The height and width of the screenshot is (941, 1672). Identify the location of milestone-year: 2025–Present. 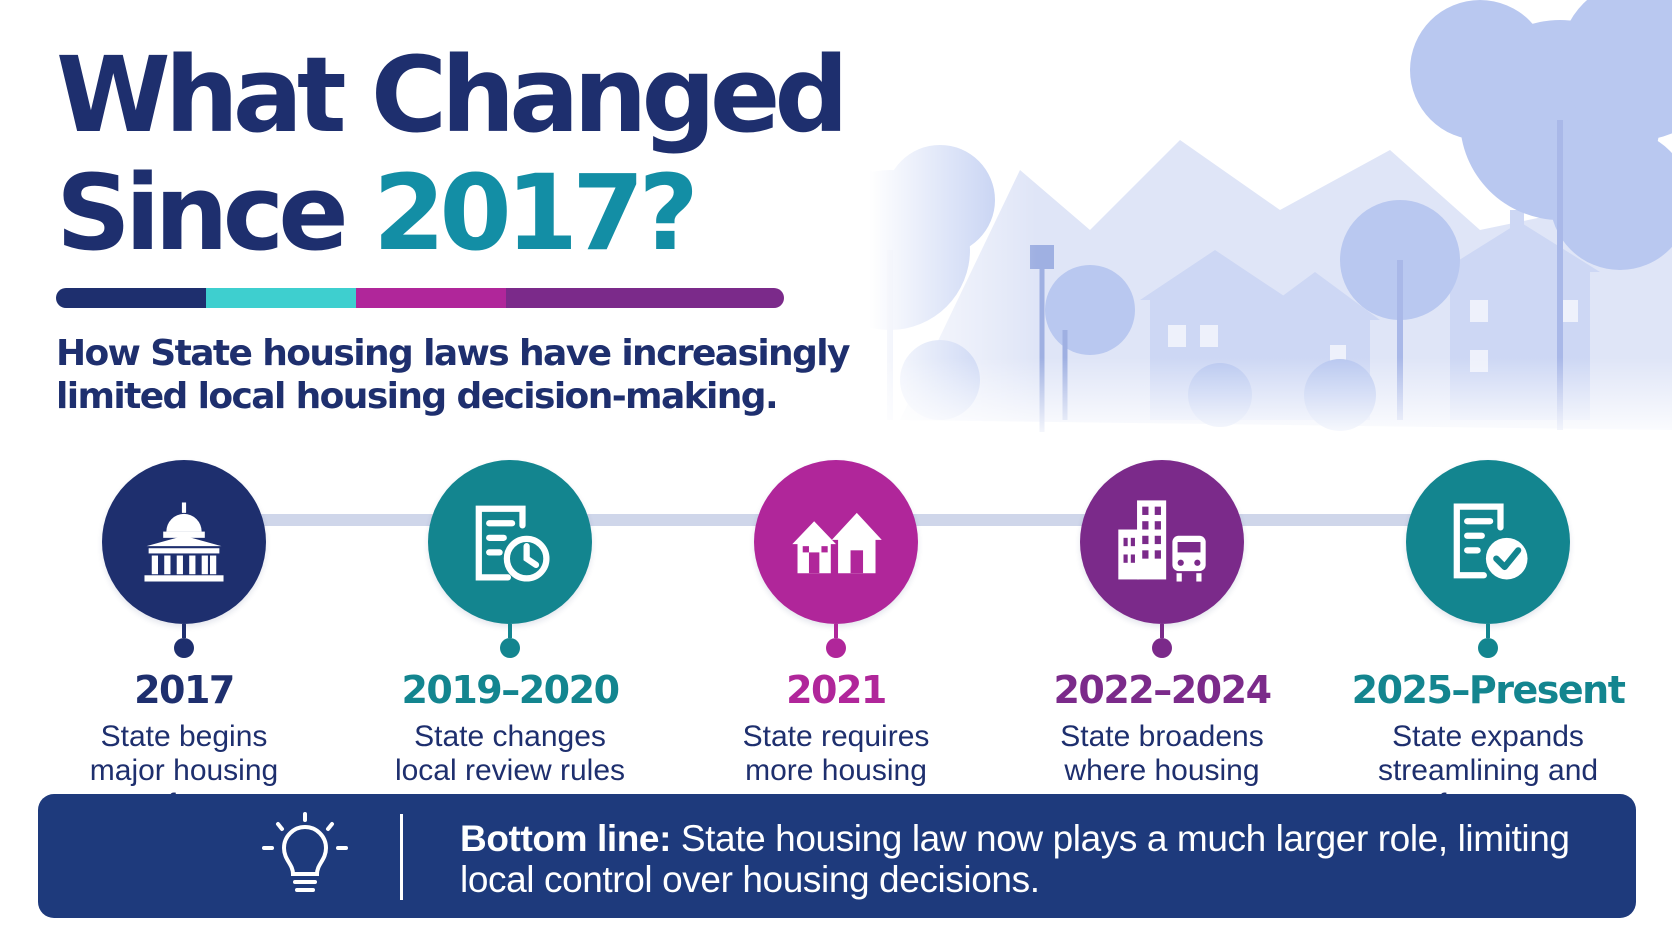
(1488, 690).